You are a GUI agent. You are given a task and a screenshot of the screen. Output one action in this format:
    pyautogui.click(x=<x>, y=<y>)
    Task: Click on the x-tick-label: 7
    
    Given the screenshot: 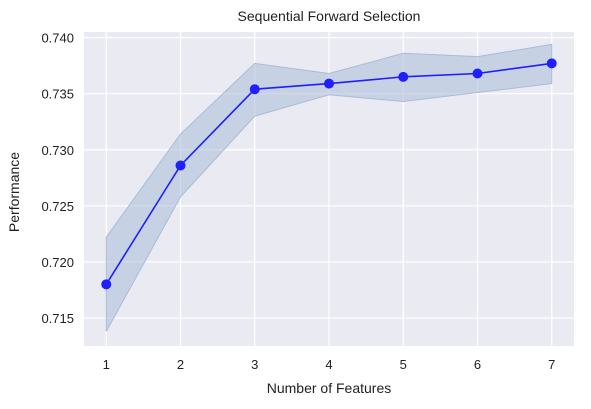 What is the action you would take?
    pyautogui.click(x=551, y=364)
    